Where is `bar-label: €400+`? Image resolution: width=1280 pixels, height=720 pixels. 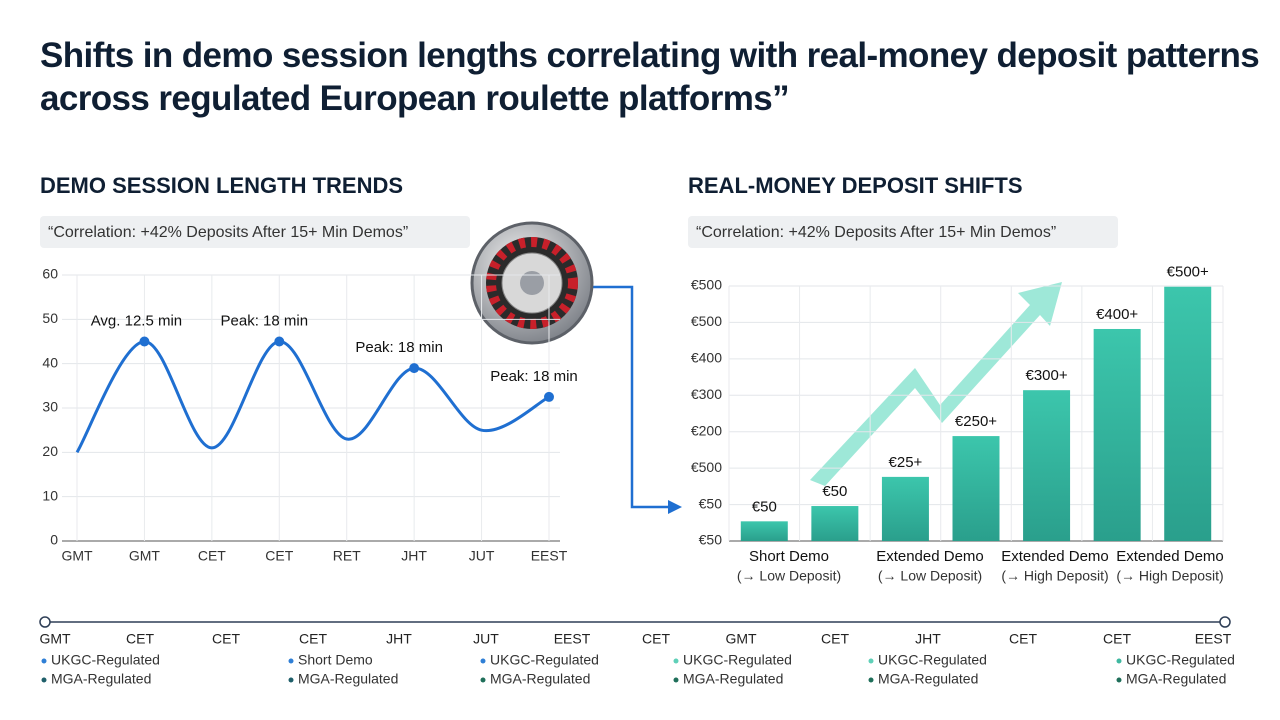 bar-label: €400+ is located at coordinates (1117, 314).